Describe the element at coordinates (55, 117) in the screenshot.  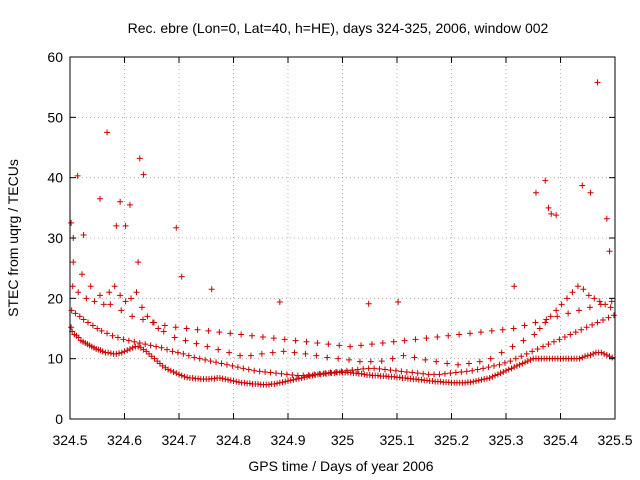
I see `y-tick-label: 50` at that location.